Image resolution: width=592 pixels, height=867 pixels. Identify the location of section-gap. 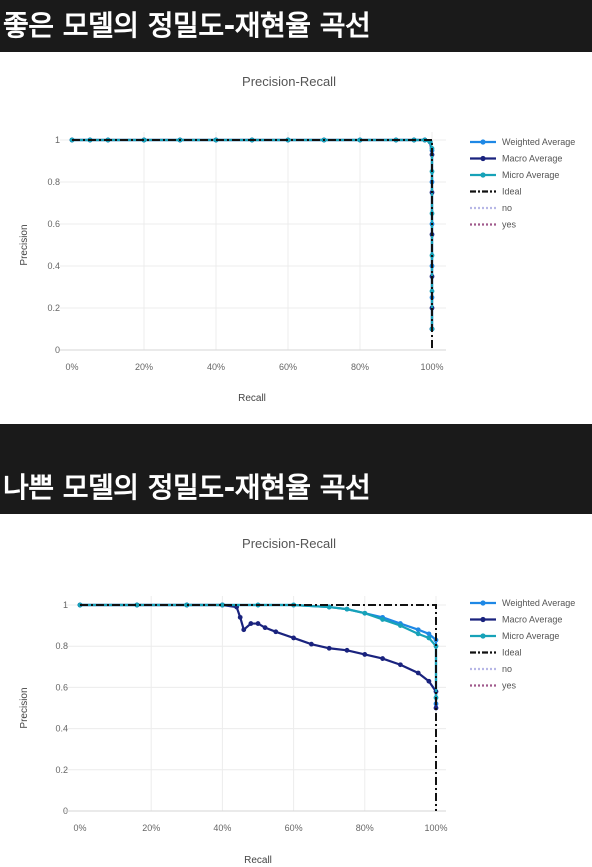
(296, 443).